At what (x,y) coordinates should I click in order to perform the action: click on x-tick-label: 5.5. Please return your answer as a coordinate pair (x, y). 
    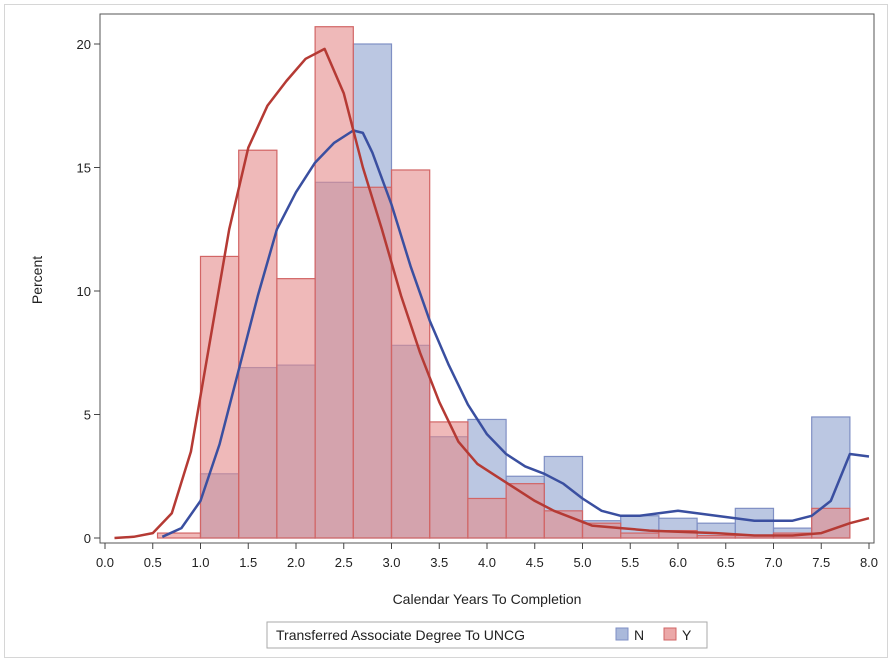
    Looking at the image, I should click on (630, 562).